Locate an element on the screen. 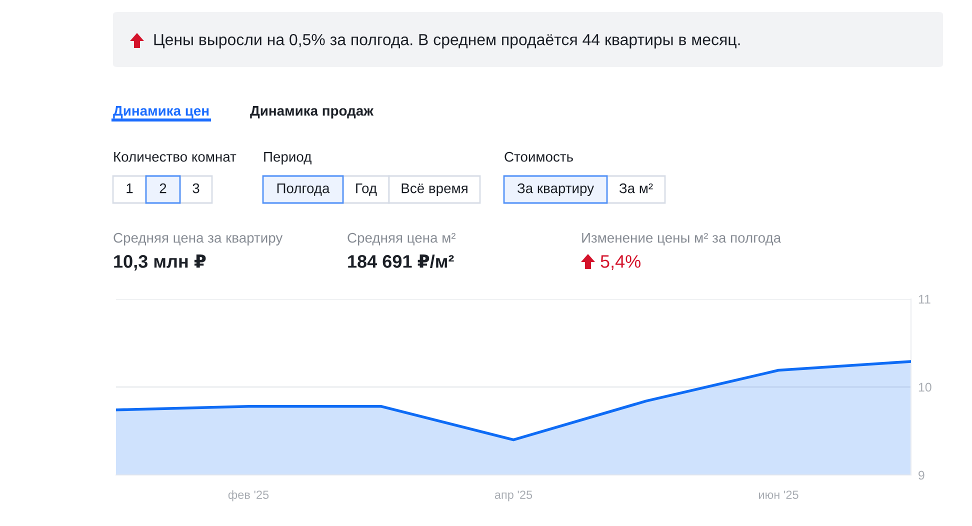  text: 5,4% is located at coordinates (620, 262).